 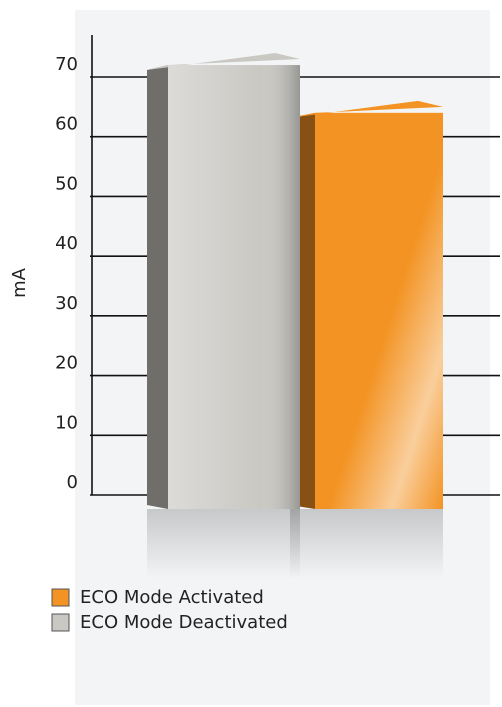 What do you see at coordinates (66, 183) in the screenshot?
I see `y-tick-label: 50` at bounding box center [66, 183].